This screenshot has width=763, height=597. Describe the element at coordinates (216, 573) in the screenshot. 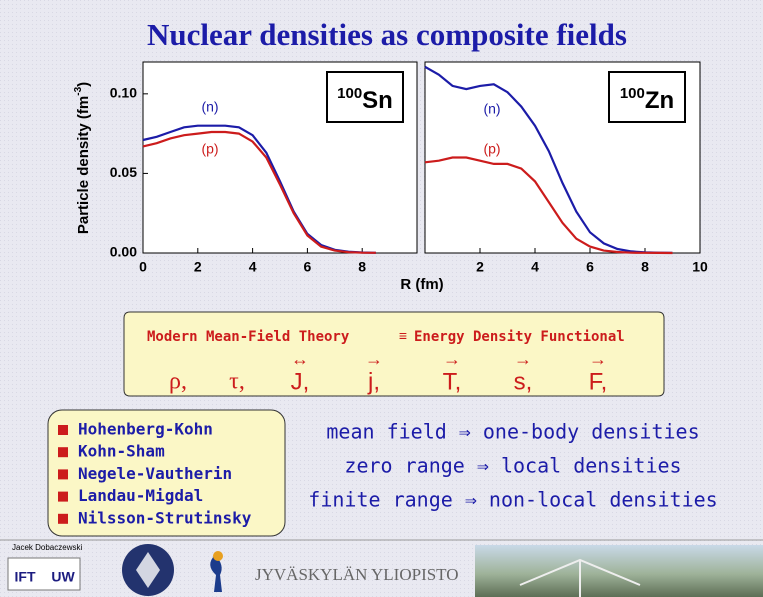

I see `torch-logo` at that location.